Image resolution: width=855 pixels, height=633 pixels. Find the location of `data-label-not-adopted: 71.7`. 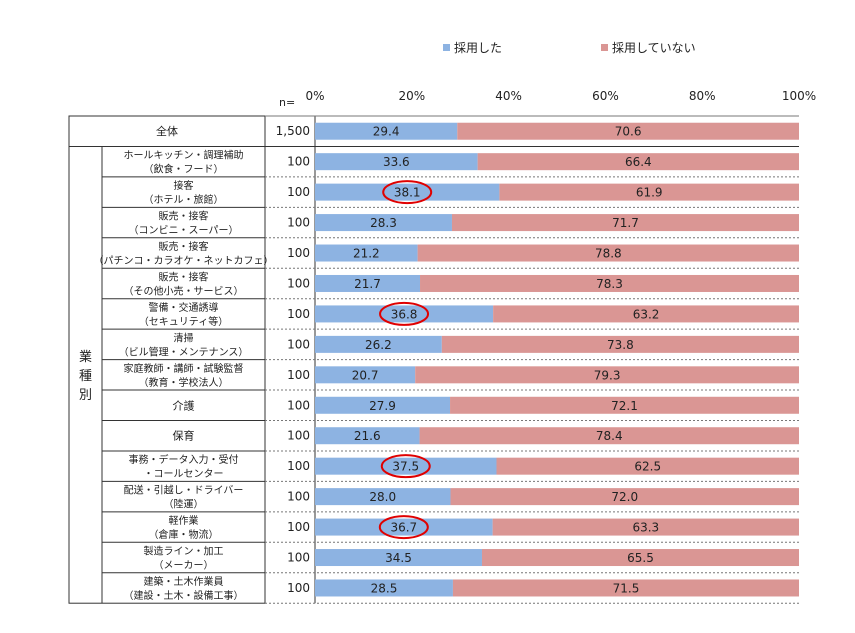

data-label-not-adopted: 71.7 is located at coordinates (625, 223).